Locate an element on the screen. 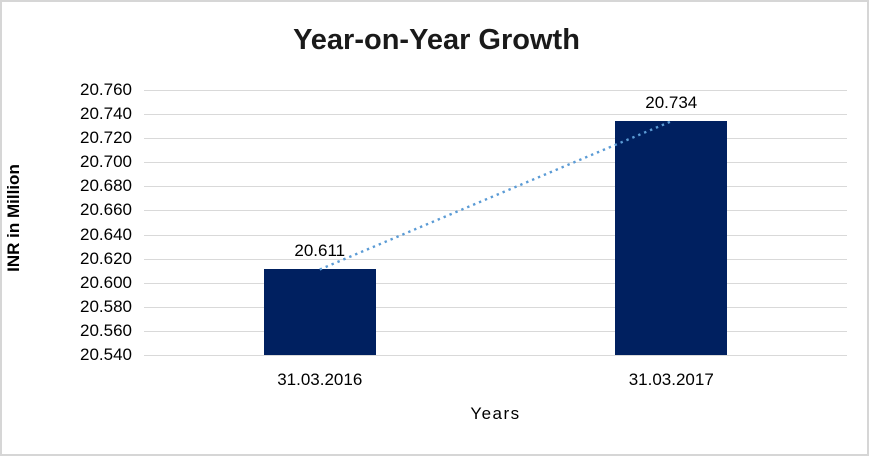  y-tick-label: 20.680 is located at coordinates (106, 186).